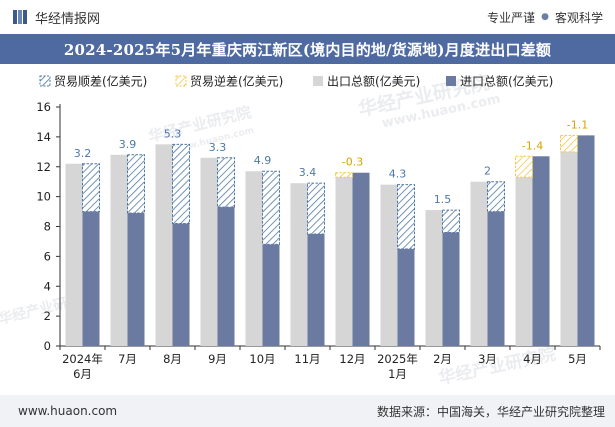 The image size is (615, 427). What do you see at coordinates (127, 359) in the screenshot?
I see `x-tick-label: 7月` at bounding box center [127, 359].